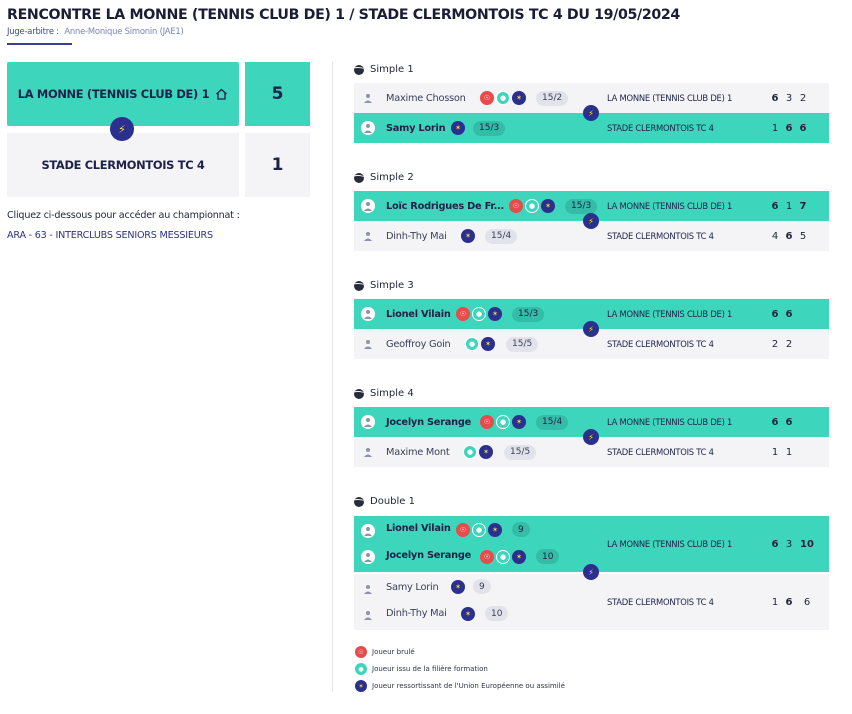  Describe the element at coordinates (113, 94) in the screenshot. I see `home-team-name: LA MONNE (TENNIS CLUB DE) 1` at that location.